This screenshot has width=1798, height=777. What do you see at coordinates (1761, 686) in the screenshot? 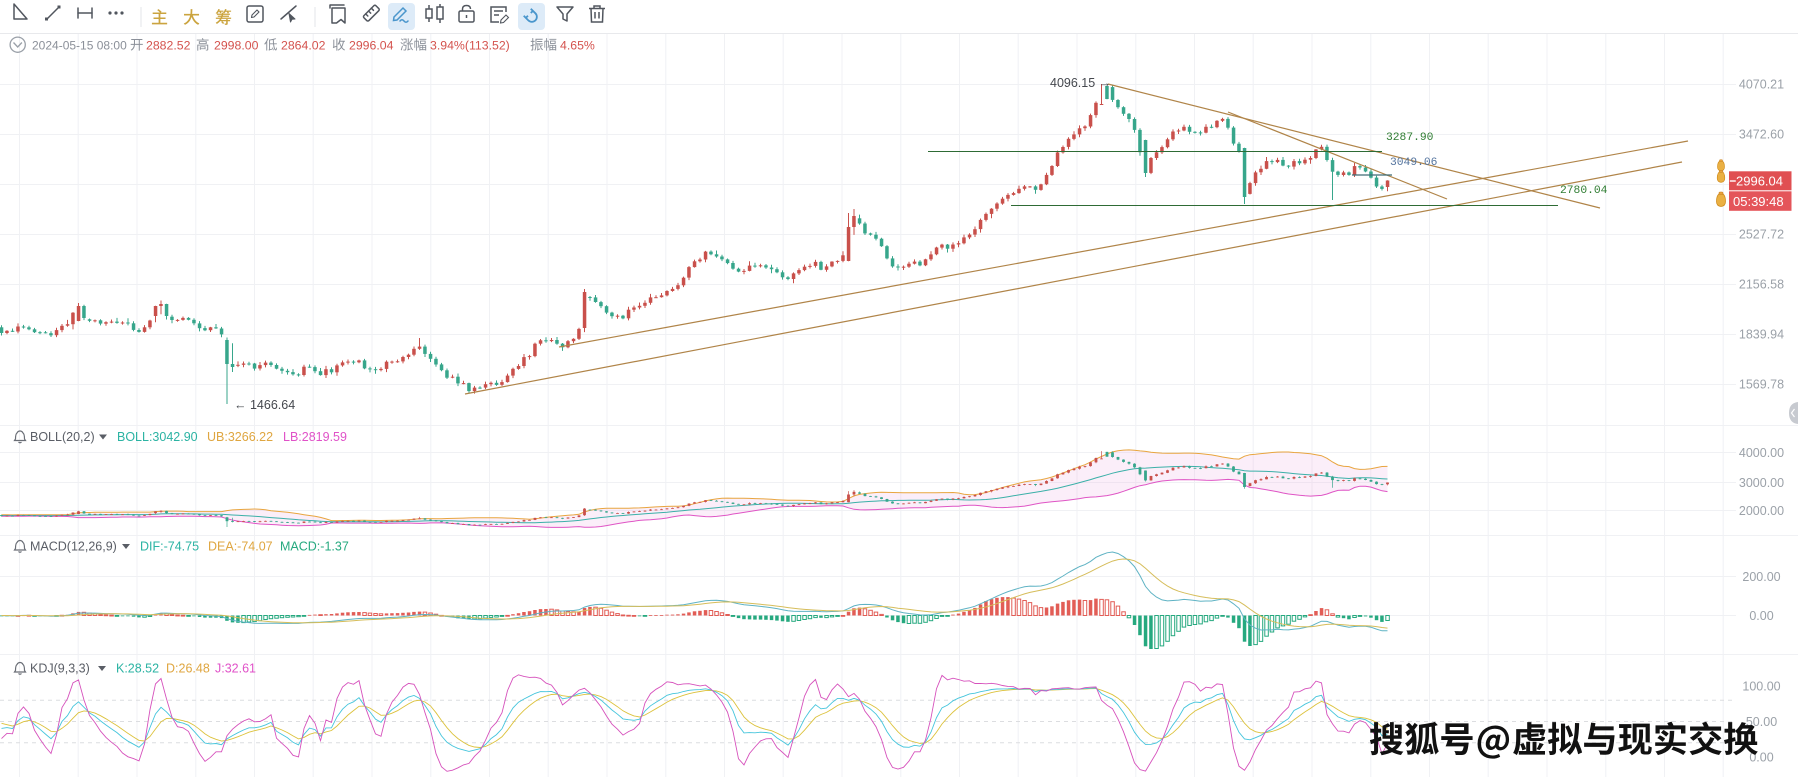
I see `svg-text: 100.00` at bounding box center [1761, 686].